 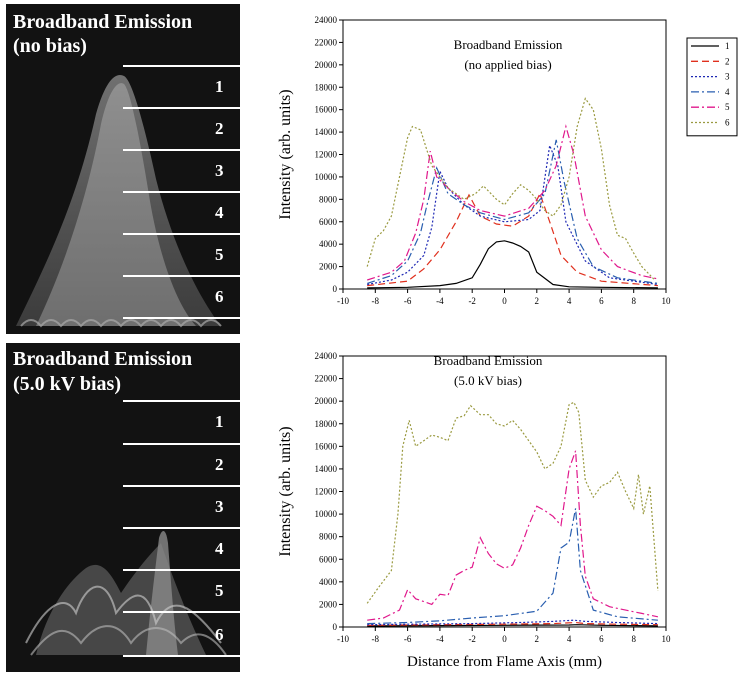 What do you see at coordinates (328, 604) in the screenshot?
I see `y-tick-label: 2000` at bounding box center [328, 604].